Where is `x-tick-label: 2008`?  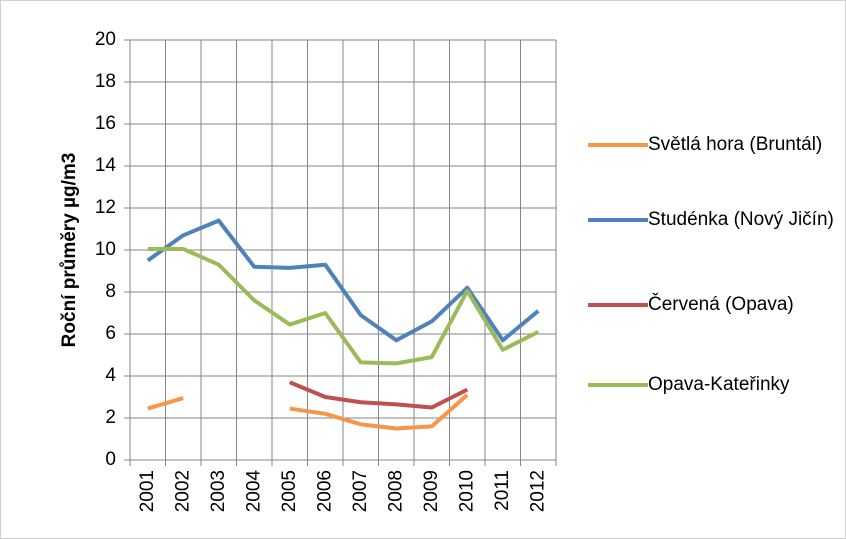
x-tick-label: 2008 is located at coordinates (395, 491).